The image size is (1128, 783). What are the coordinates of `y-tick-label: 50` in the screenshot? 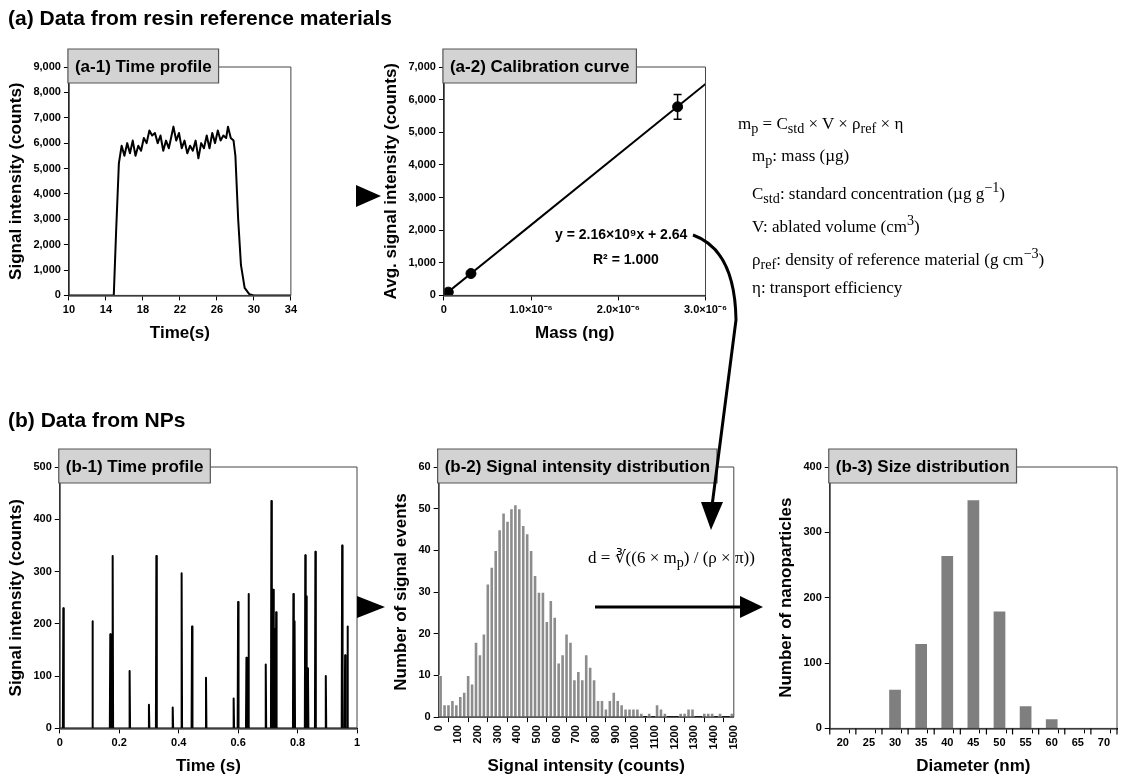 It's located at (424, 507).